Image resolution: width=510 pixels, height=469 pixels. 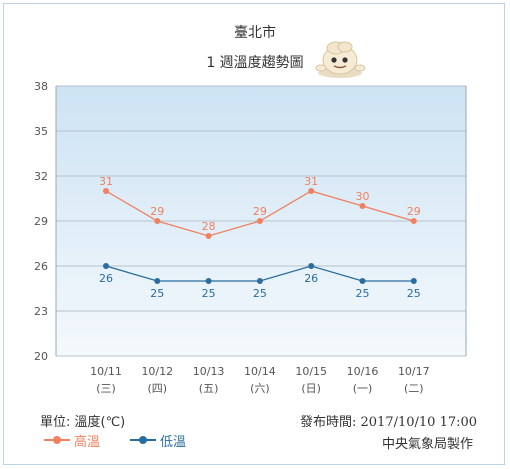 I want to click on y-tick-label-32: 32, so click(x=41, y=176).